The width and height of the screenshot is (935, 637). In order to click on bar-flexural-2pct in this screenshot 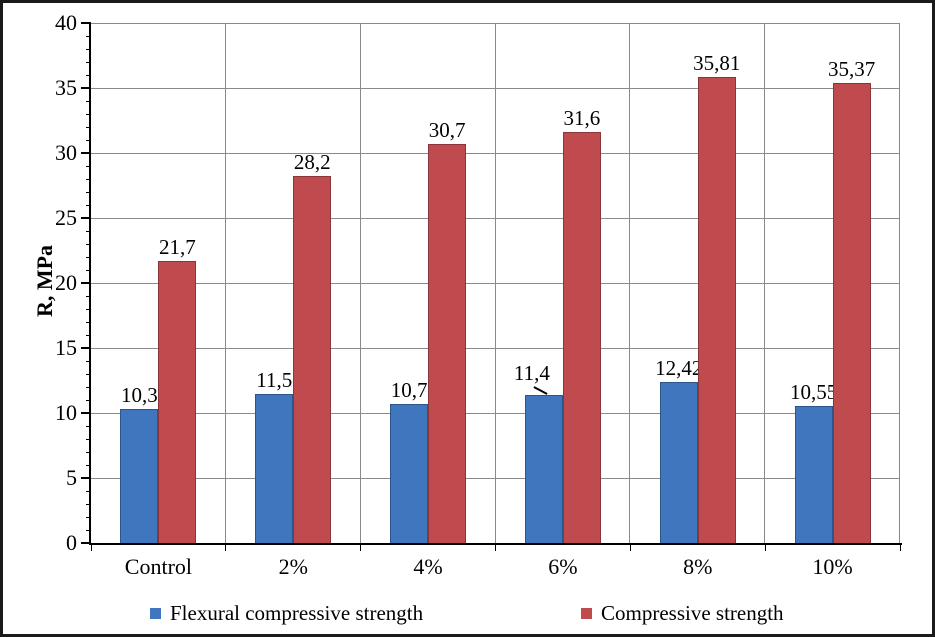, I will do `click(274, 468)`.